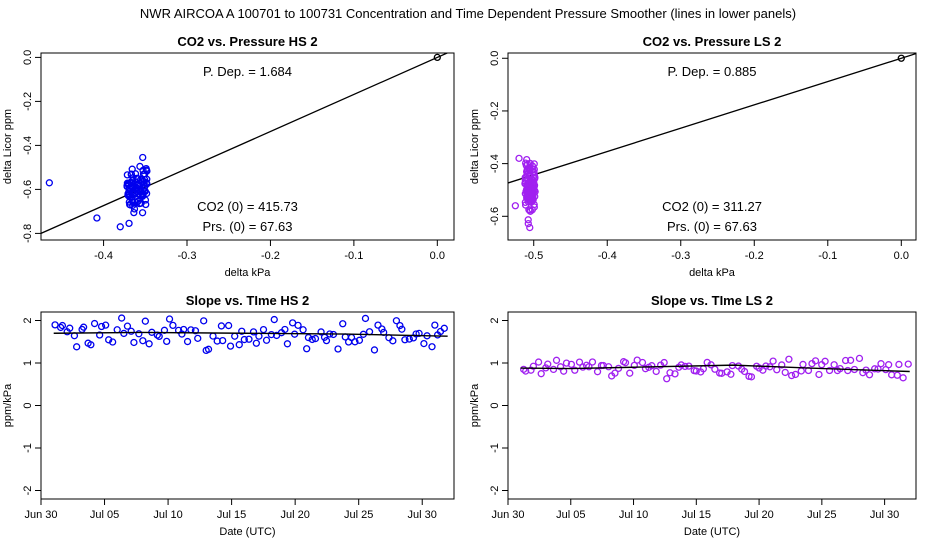  What do you see at coordinates (294, 515) in the screenshot?
I see `x-tick-label: Jul 20` at bounding box center [294, 515].